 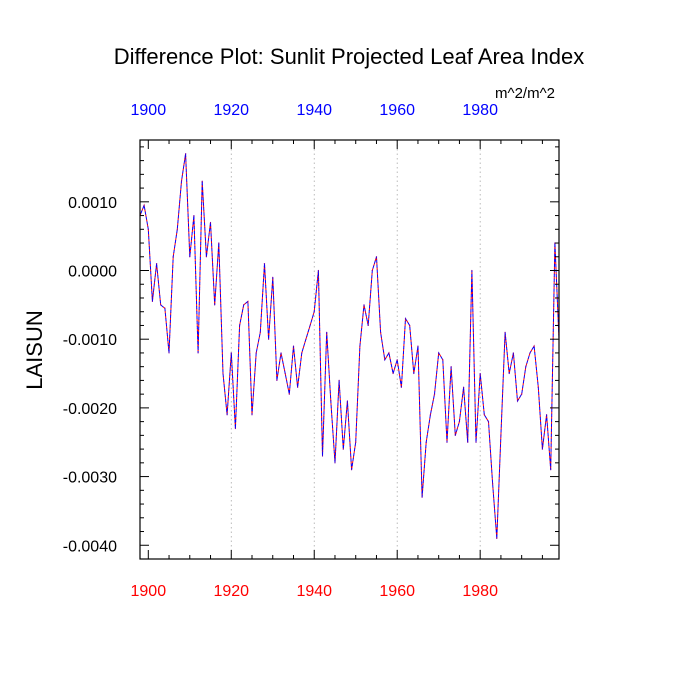 I want to click on y-axis-label: LAISUN, so click(x=34, y=349).